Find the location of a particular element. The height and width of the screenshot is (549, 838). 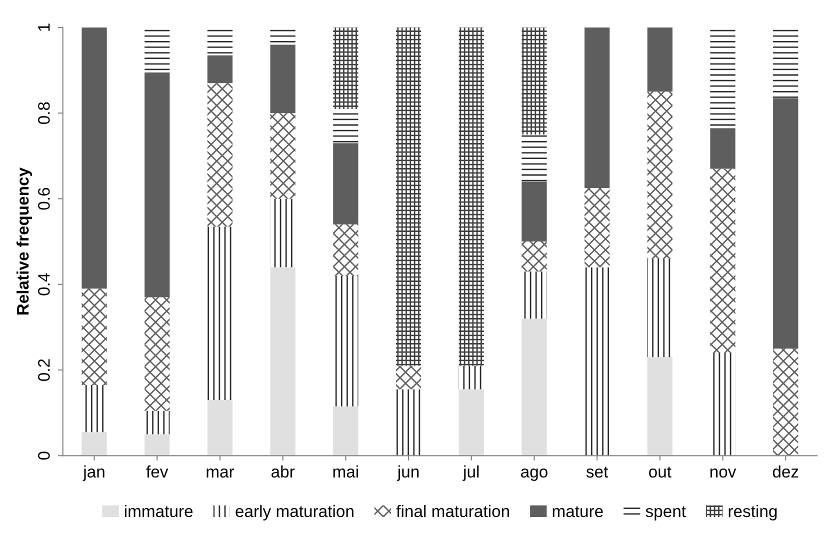

x-tick-label: jan is located at coordinates (93, 473).